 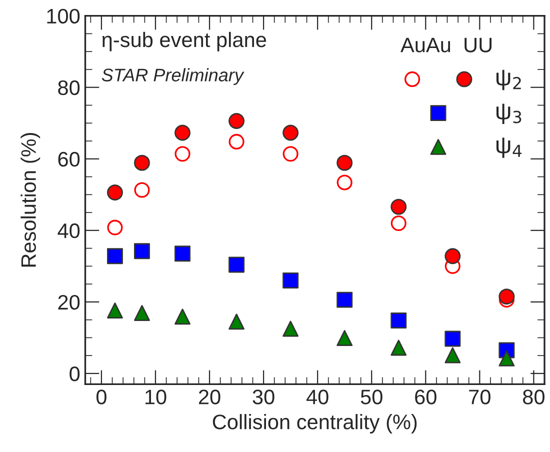 What do you see at coordinates (314, 424) in the screenshot?
I see `x-axis-title: Collision centrality (%)` at bounding box center [314, 424].